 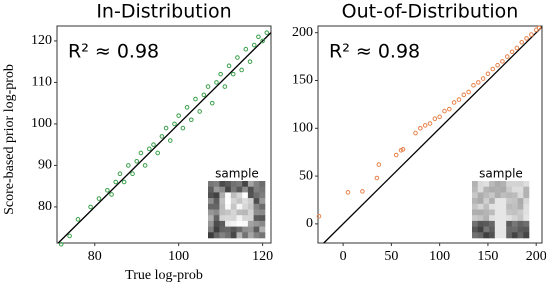 I want to click on x-axis-label: True log-prob, so click(x=164, y=275).